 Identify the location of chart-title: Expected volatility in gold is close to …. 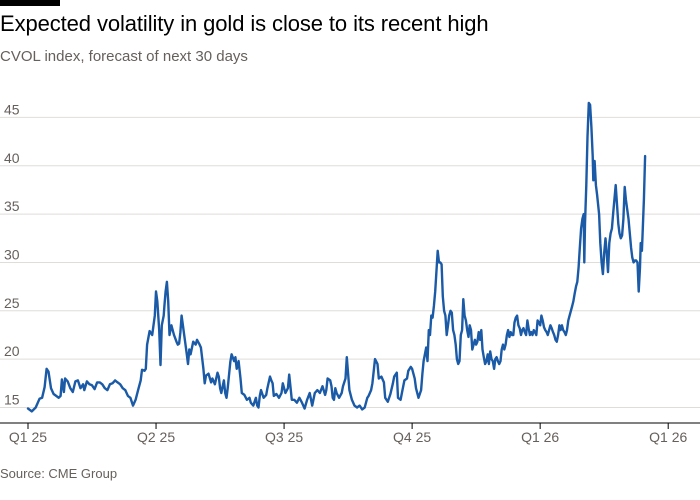
(244, 23).